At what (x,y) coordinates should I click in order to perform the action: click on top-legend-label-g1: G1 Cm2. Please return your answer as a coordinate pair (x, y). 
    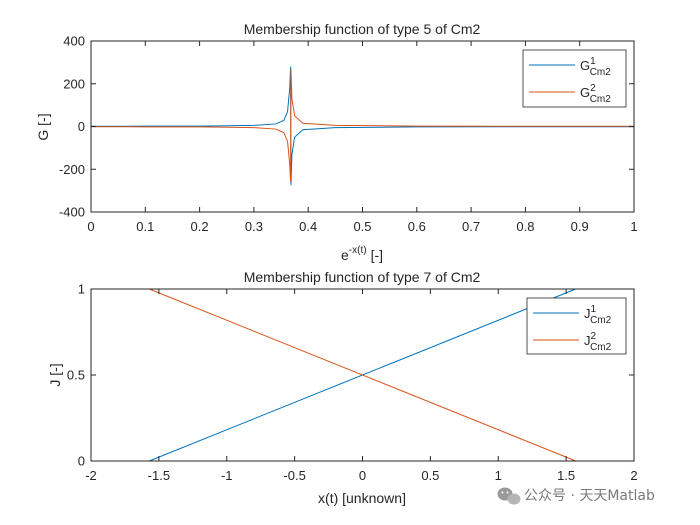
    Looking at the image, I should click on (595, 67).